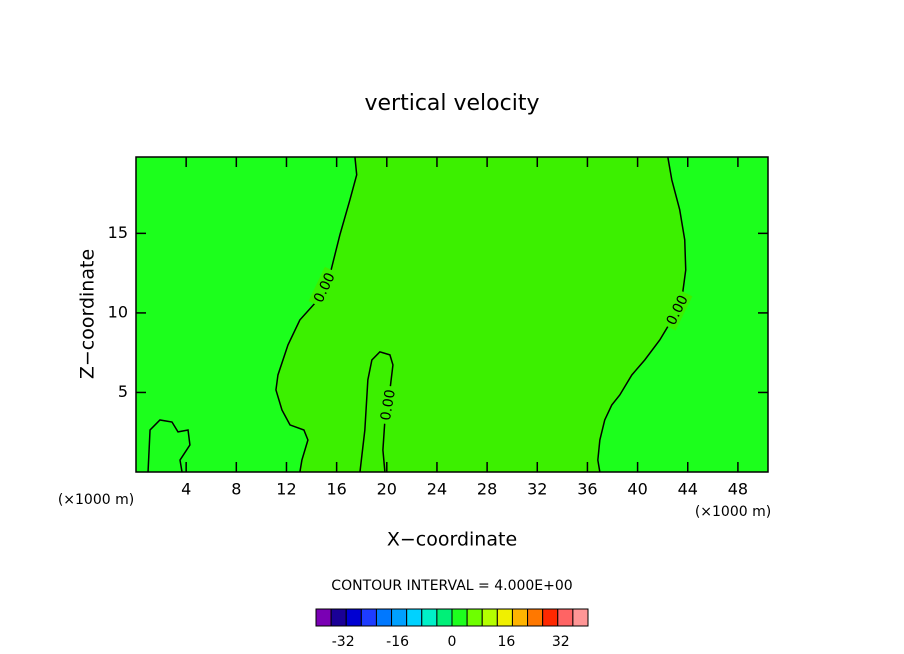 The image size is (904, 654). What do you see at coordinates (118, 232) in the screenshot?
I see `y-tick-label: 15` at bounding box center [118, 232].